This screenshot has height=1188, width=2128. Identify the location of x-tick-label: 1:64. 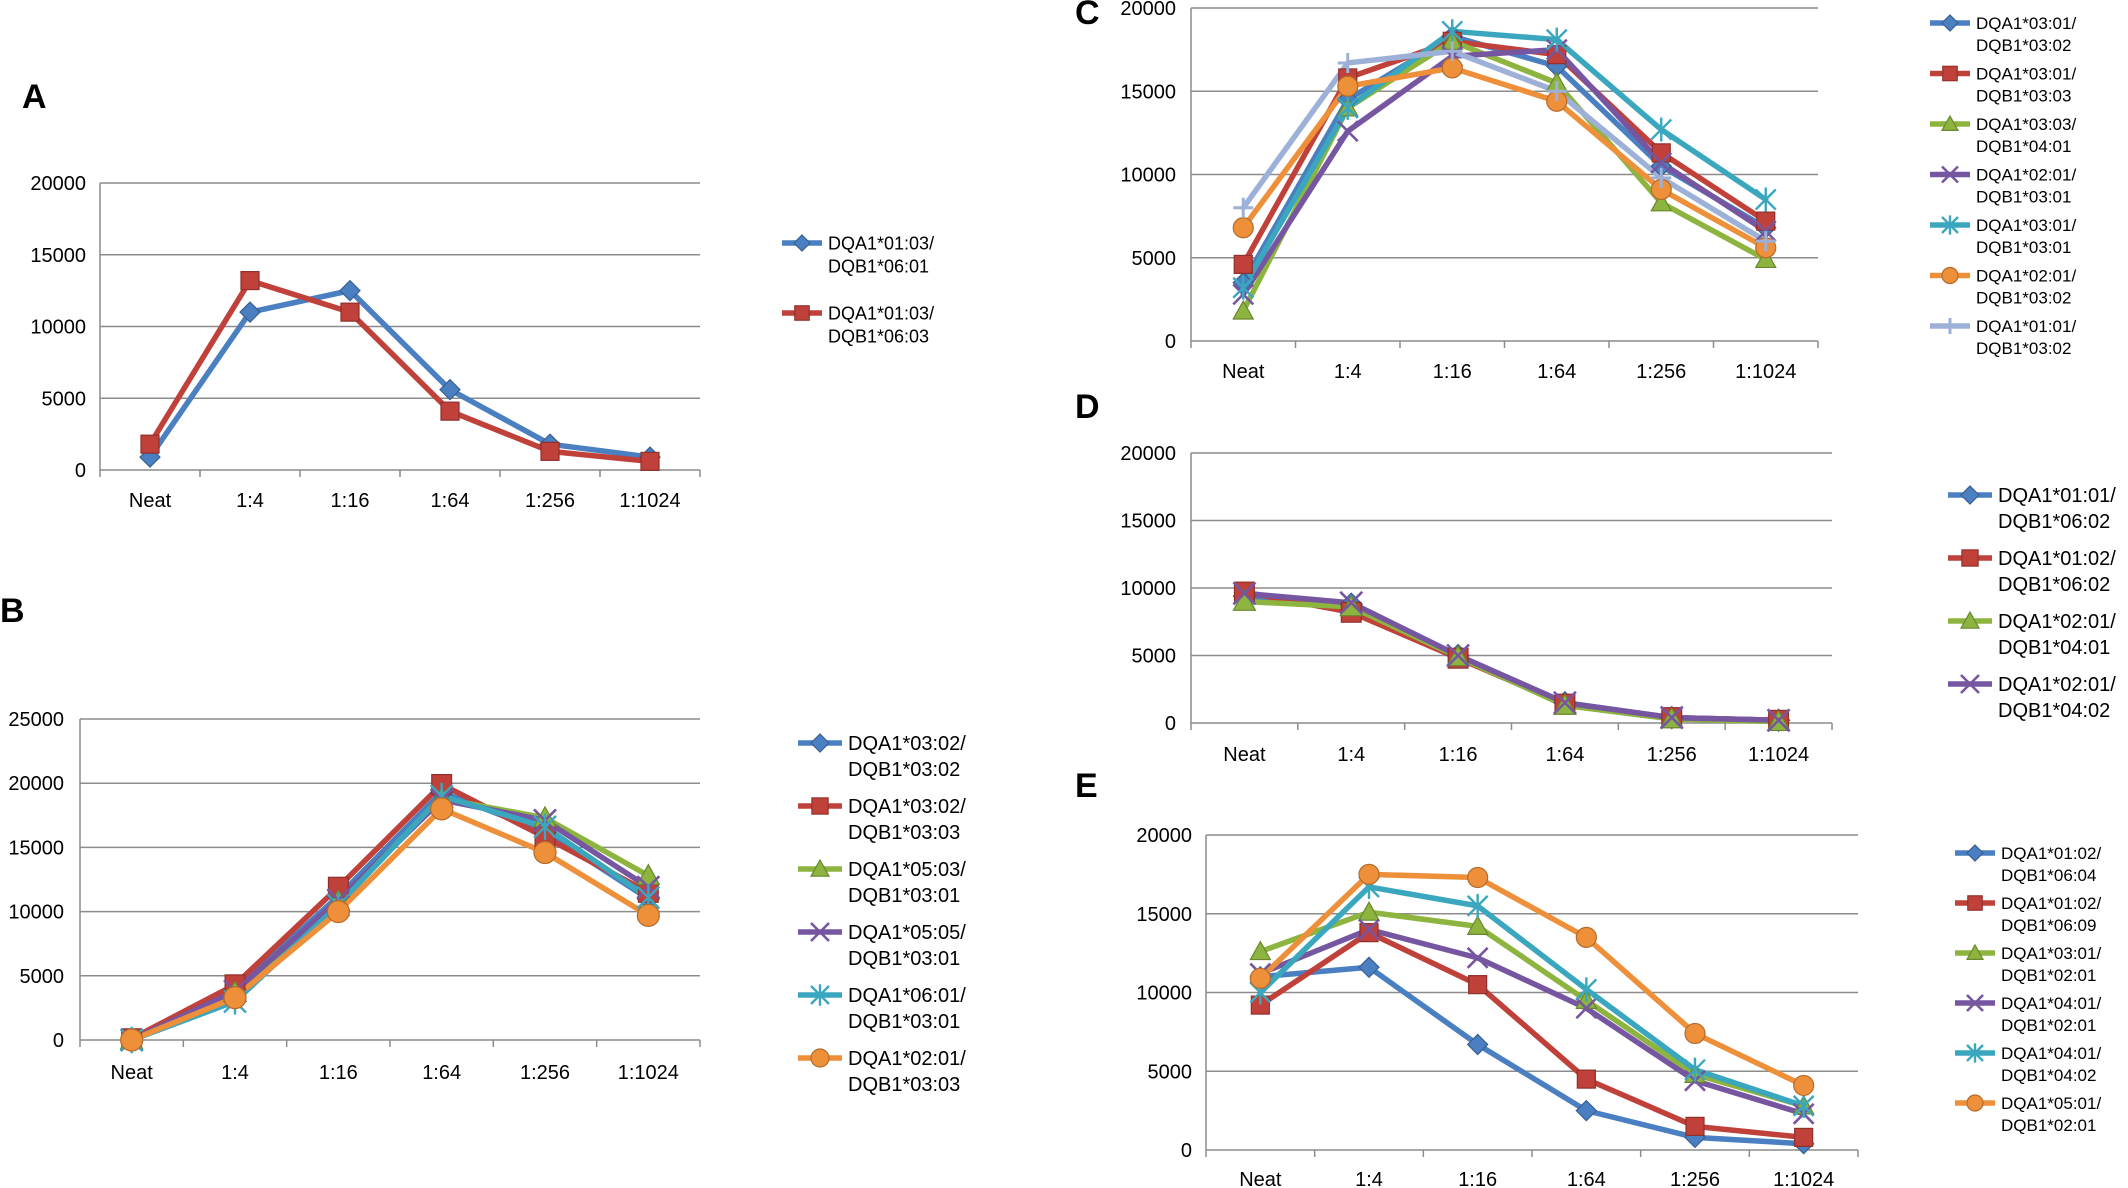
(441, 1073).